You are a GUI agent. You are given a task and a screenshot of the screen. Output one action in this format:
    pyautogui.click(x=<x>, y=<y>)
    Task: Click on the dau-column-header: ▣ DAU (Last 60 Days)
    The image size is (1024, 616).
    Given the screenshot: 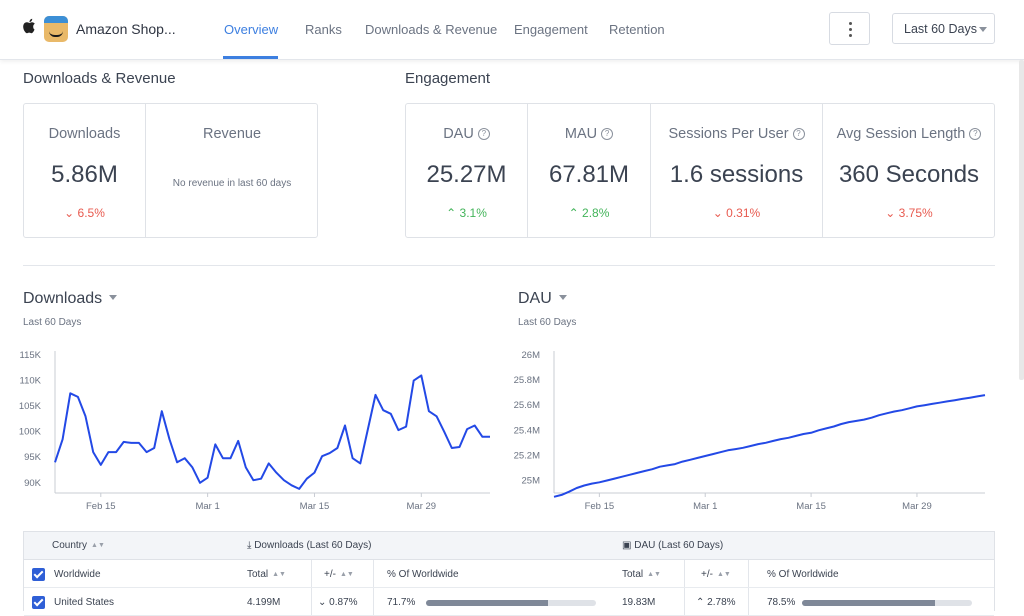 What is the action you would take?
    pyautogui.click(x=672, y=545)
    